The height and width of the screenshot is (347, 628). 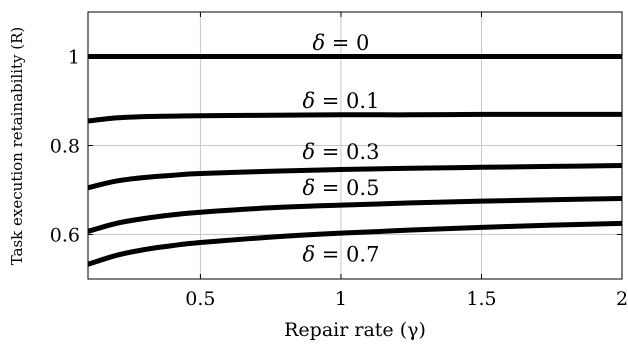 What do you see at coordinates (355, 330) in the screenshot?
I see `x-axis-label: Repair rate (γ)` at bounding box center [355, 330].